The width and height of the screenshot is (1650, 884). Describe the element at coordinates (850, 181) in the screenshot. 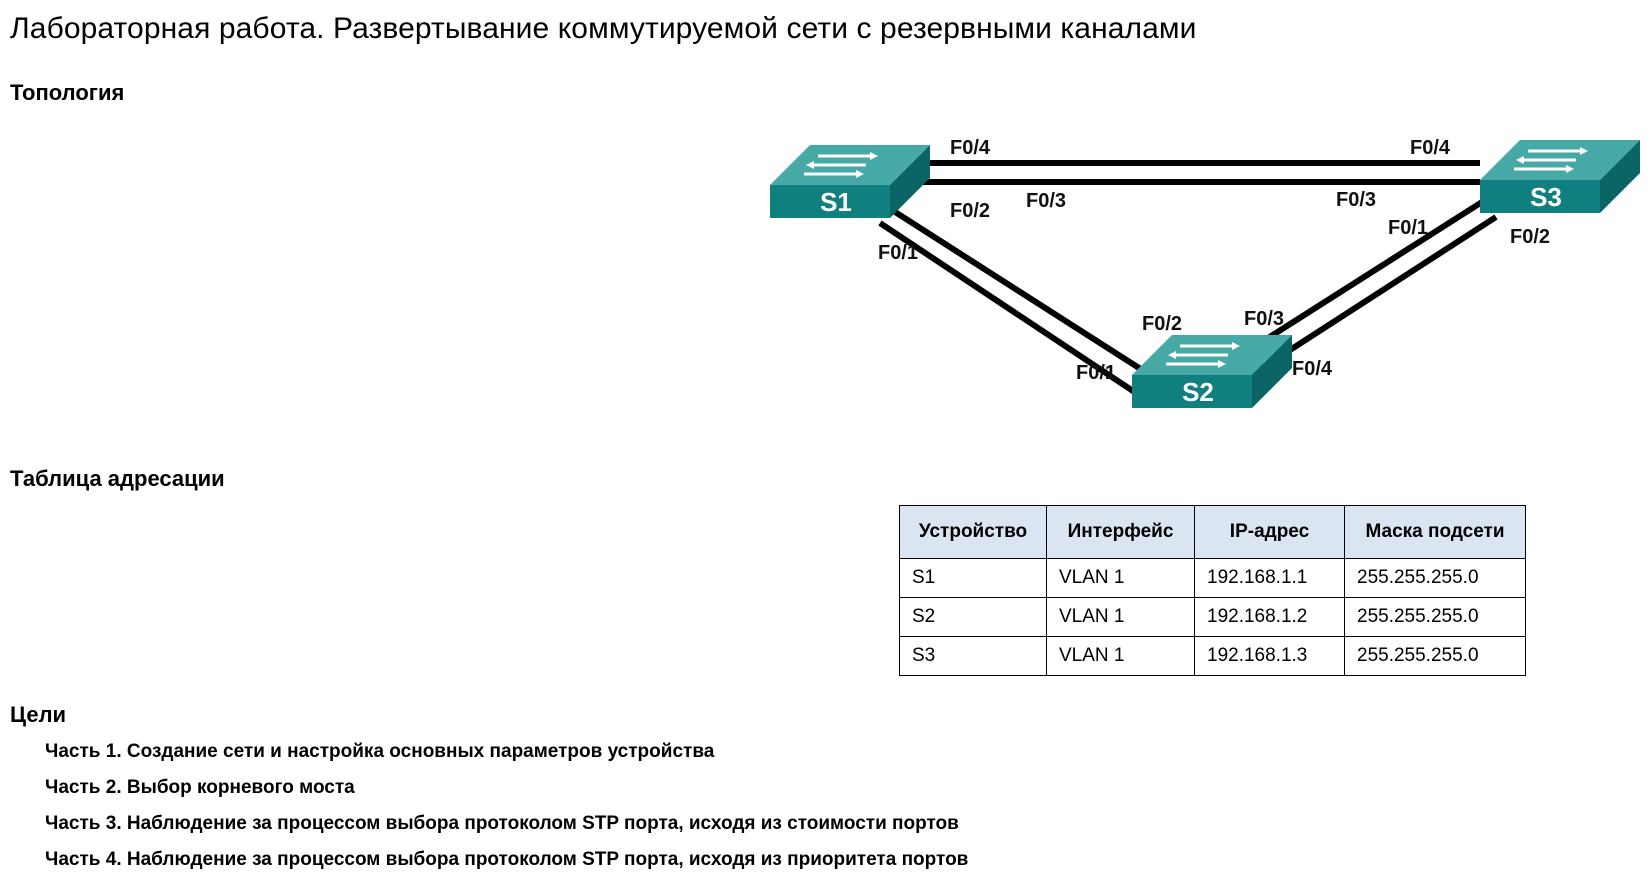

I see `switch-s1: S1` at that location.